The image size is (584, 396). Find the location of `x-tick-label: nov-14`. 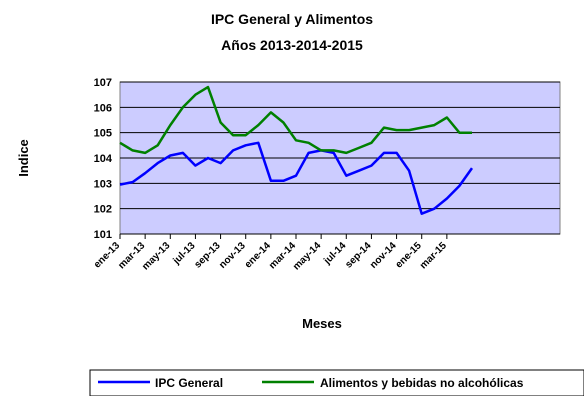

x-tick-label: nov-14 is located at coordinates (383, 255).